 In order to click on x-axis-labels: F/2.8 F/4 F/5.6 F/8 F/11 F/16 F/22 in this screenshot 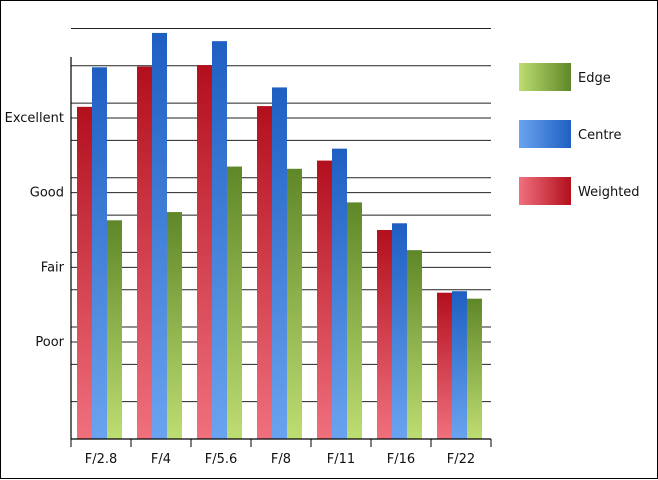, I will do `click(280, 459)`.